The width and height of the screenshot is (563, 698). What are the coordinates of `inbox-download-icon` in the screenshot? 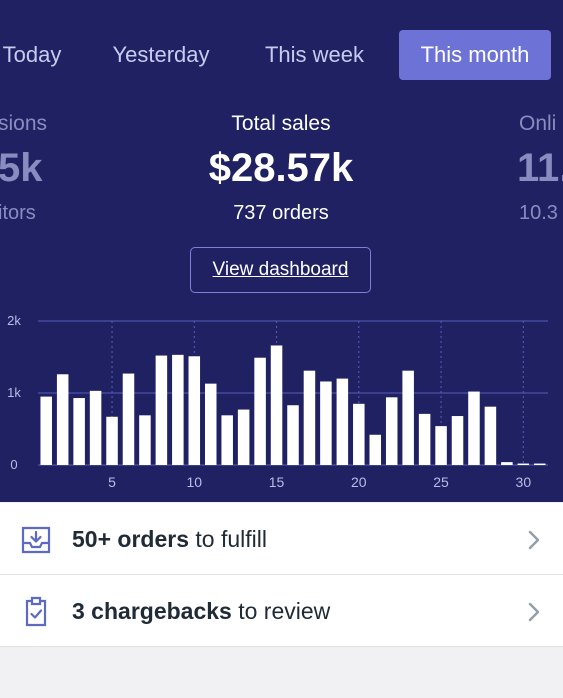 It's located at (36, 540).